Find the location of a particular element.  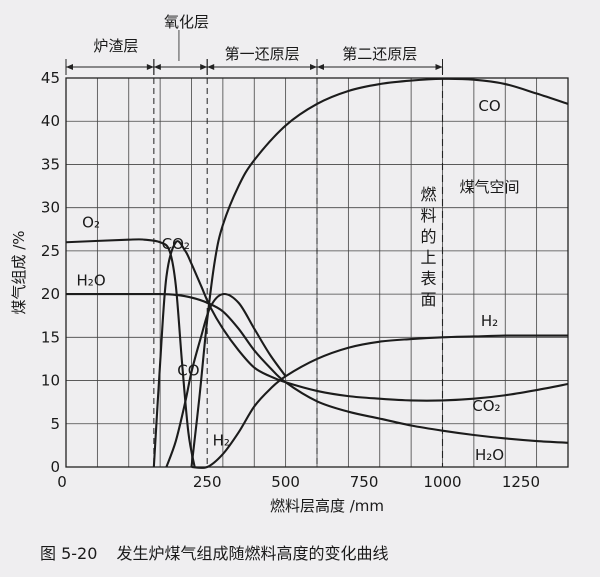

x-tick-label: 1000 is located at coordinates (442, 482).